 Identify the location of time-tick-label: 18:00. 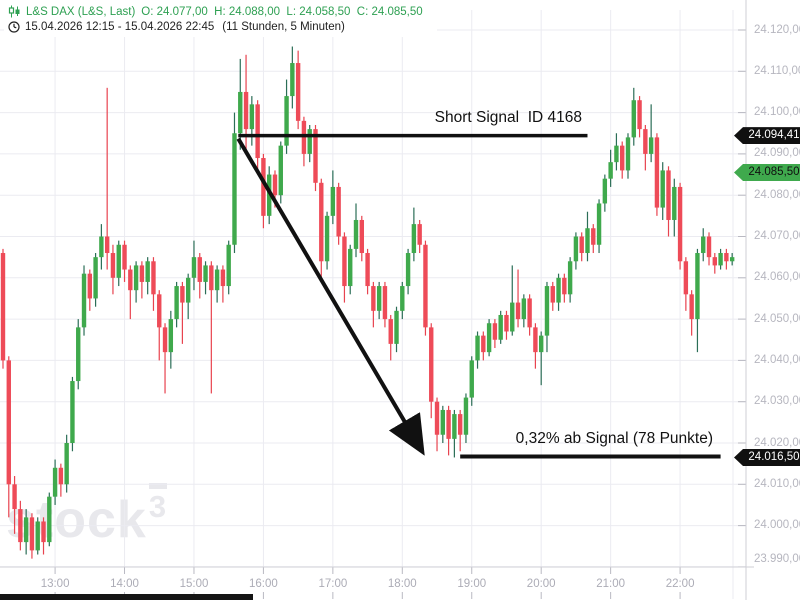
(402, 584).